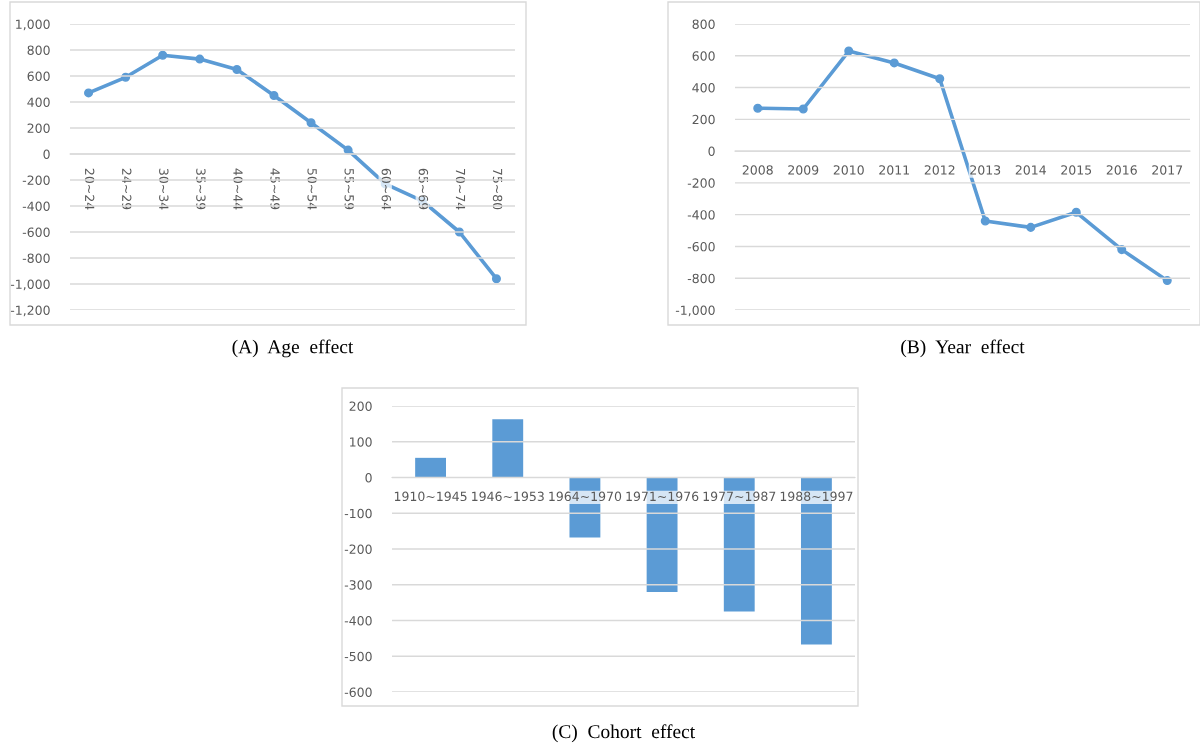 This screenshot has height=750, width=1200. Describe the element at coordinates (816, 496) in the screenshot. I see `x-tick-label: 1988~1997` at that location.